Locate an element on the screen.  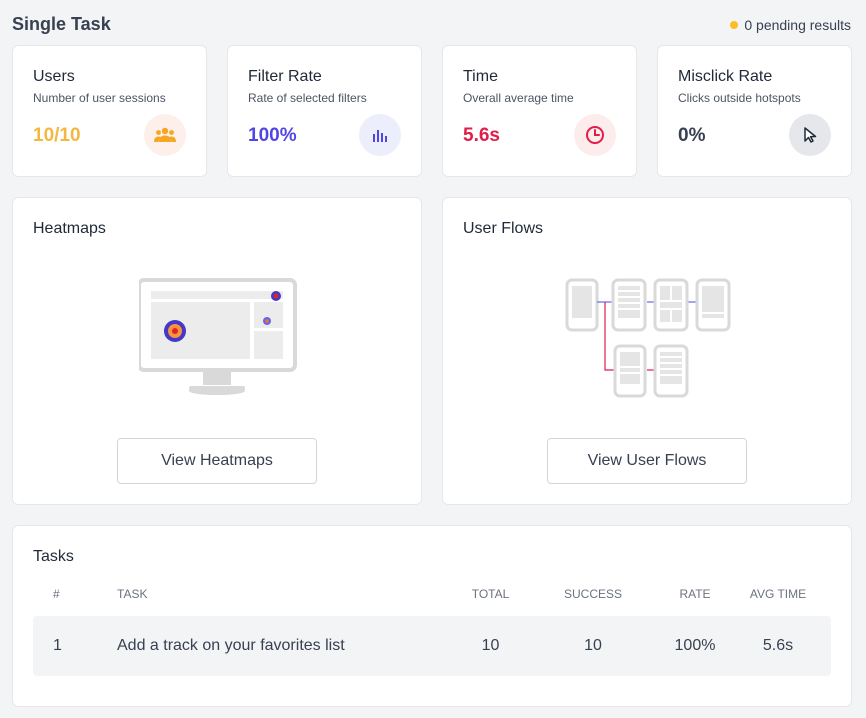
stat-value: 5.6s is located at coordinates (481, 135).